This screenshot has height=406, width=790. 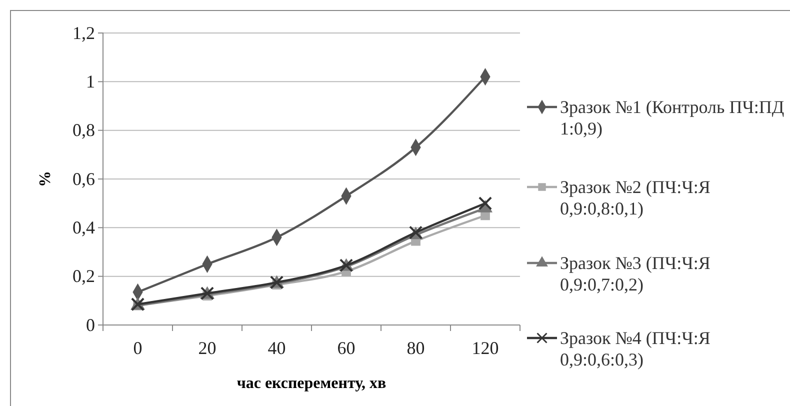 What do you see at coordinates (90, 81) in the screenshot?
I see `y-tick-label: 1` at bounding box center [90, 81].